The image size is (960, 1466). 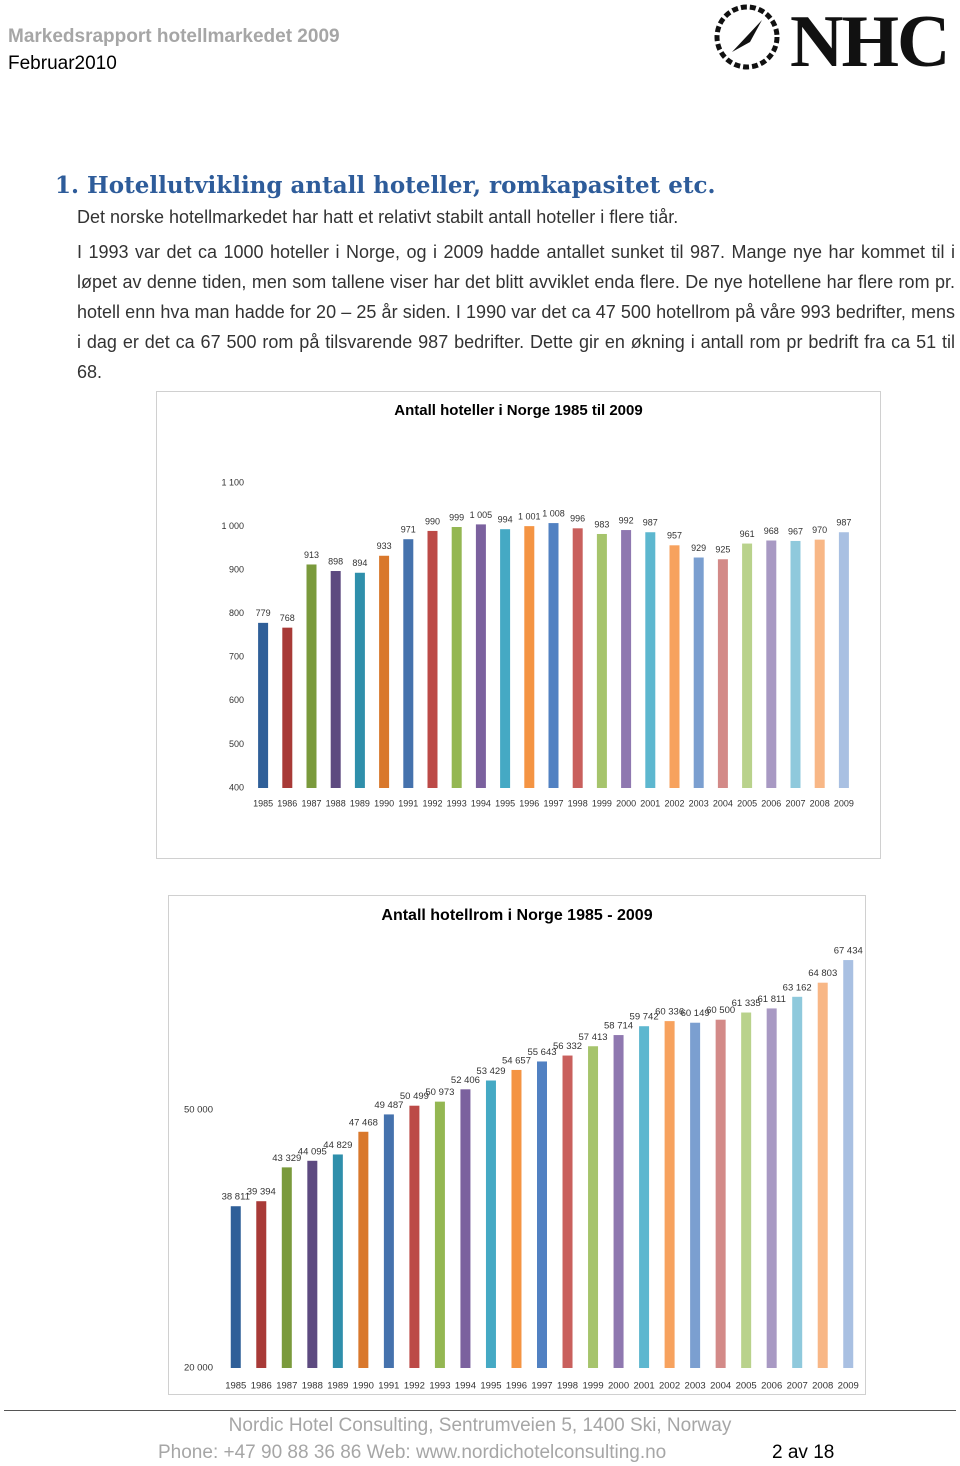 I want to click on data-label: 49 487, so click(x=388, y=1105).